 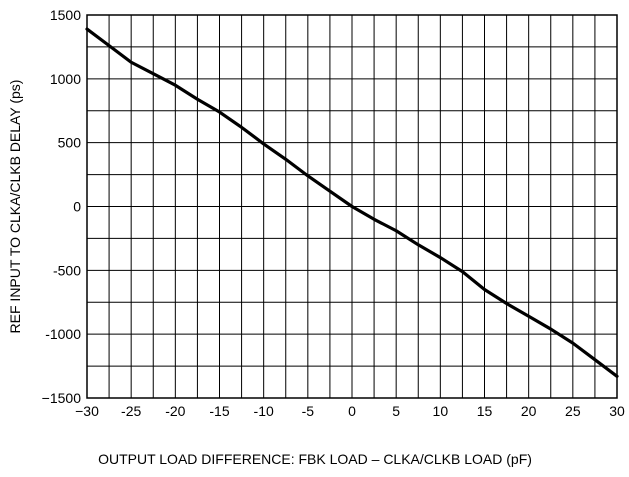 I want to click on x-tick-label: 30, so click(x=617, y=411).